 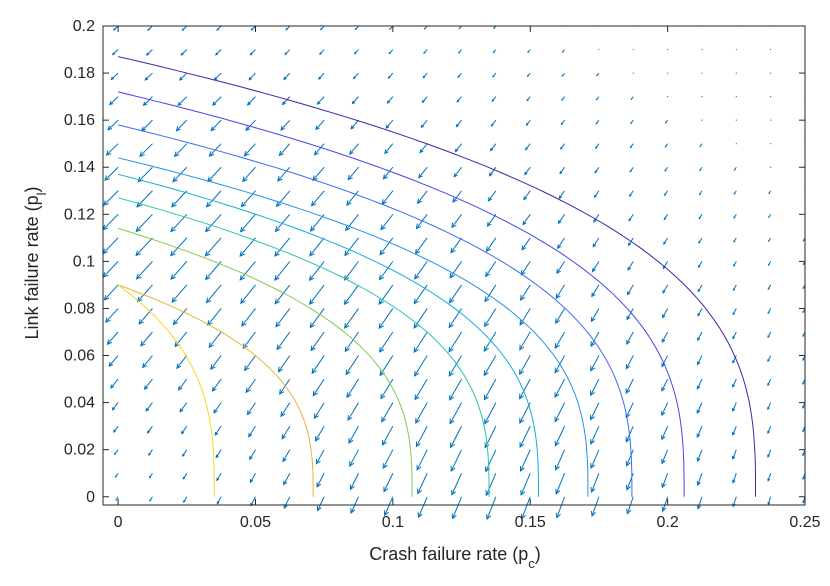 I want to click on x-axis-title-main: Crash failure rate (p, so click(x=448, y=554).